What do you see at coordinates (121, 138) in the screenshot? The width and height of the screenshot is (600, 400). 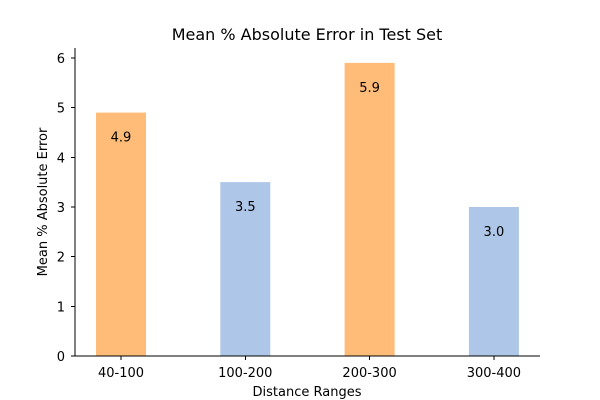 I see `data-label-40-100: 4.9` at bounding box center [121, 138].